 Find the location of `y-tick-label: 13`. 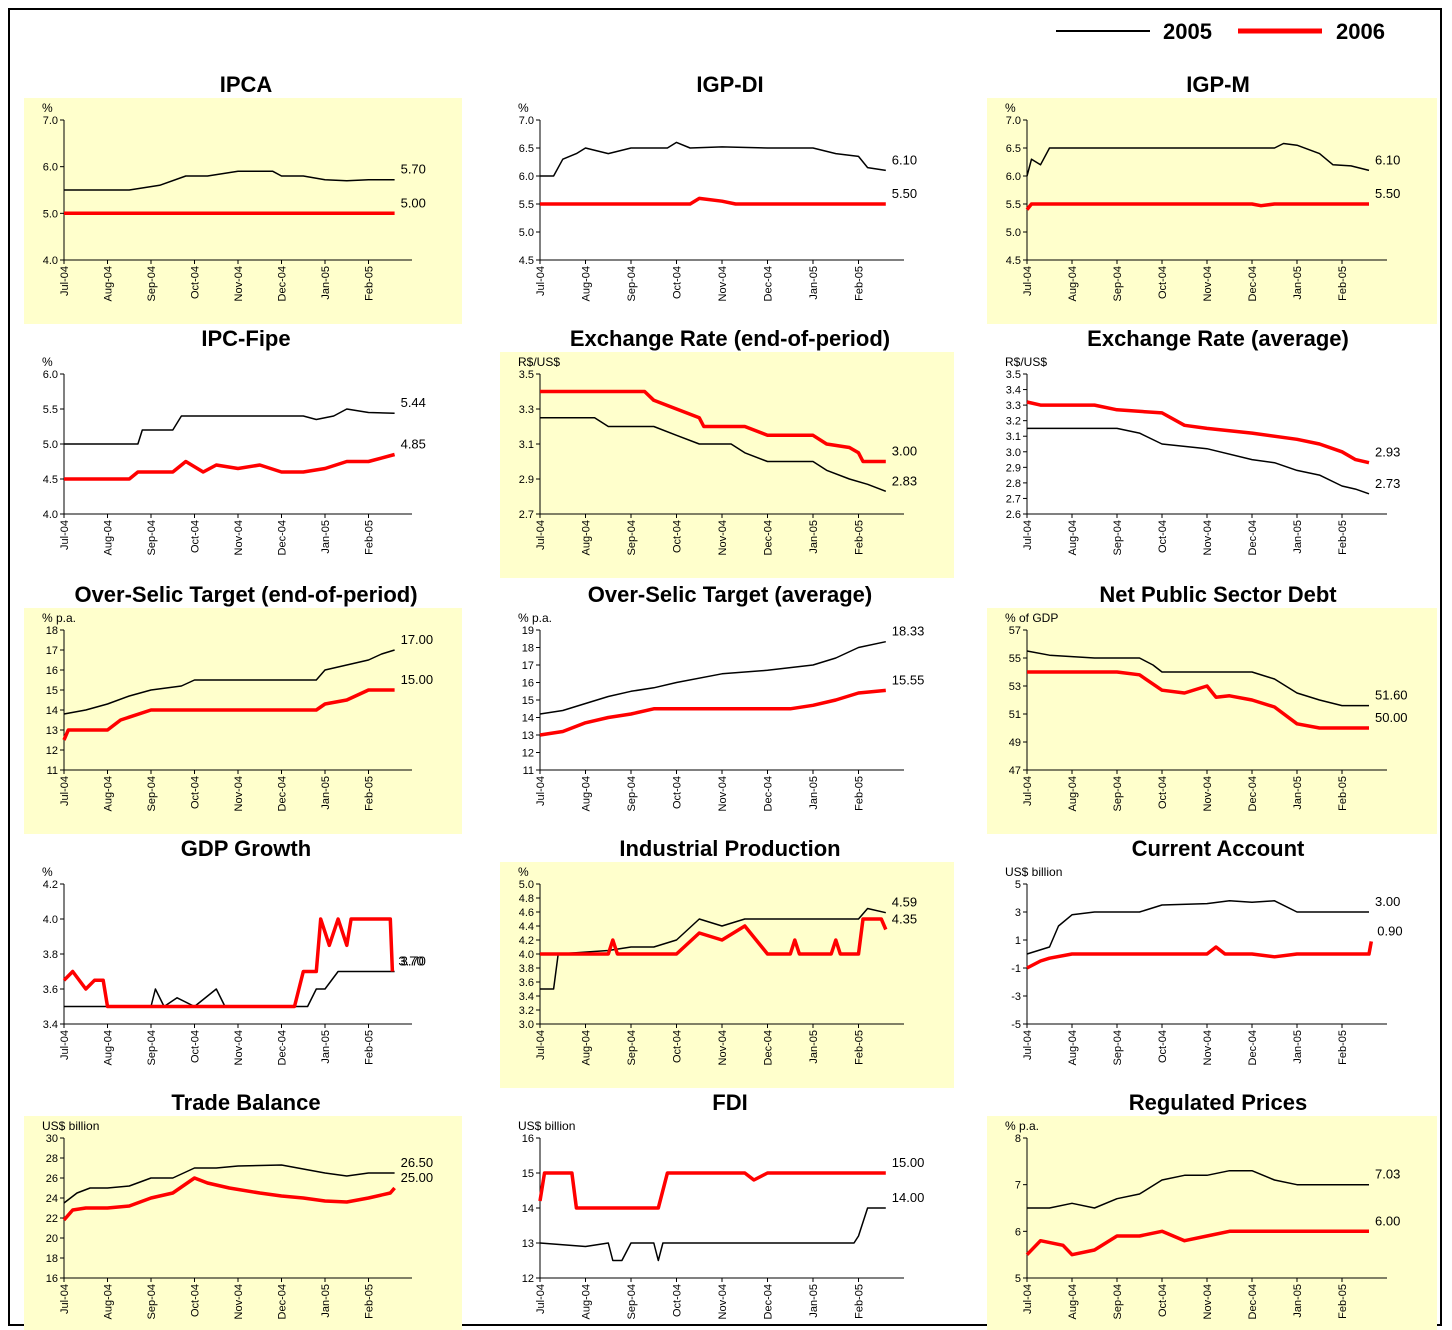

y-tick-label: 13 is located at coordinates (528, 736).